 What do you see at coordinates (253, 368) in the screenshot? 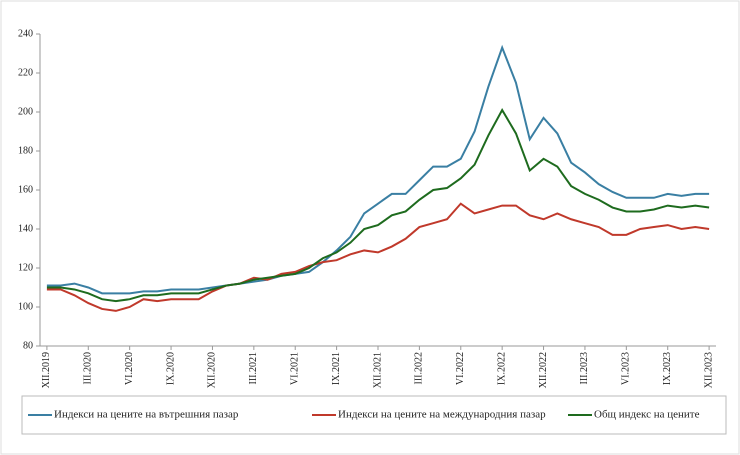
I see `x-tick-label: III.2021` at bounding box center [253, 368].